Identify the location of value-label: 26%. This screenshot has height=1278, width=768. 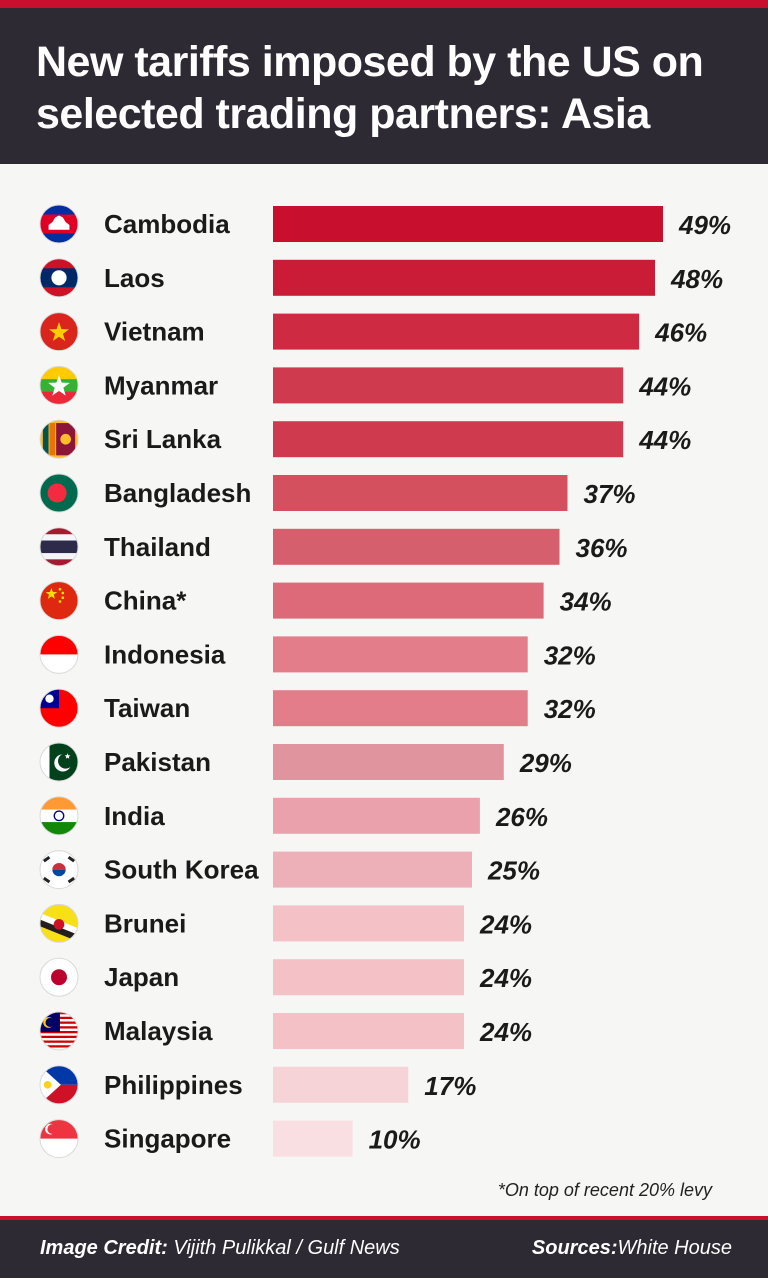
(521, 817).